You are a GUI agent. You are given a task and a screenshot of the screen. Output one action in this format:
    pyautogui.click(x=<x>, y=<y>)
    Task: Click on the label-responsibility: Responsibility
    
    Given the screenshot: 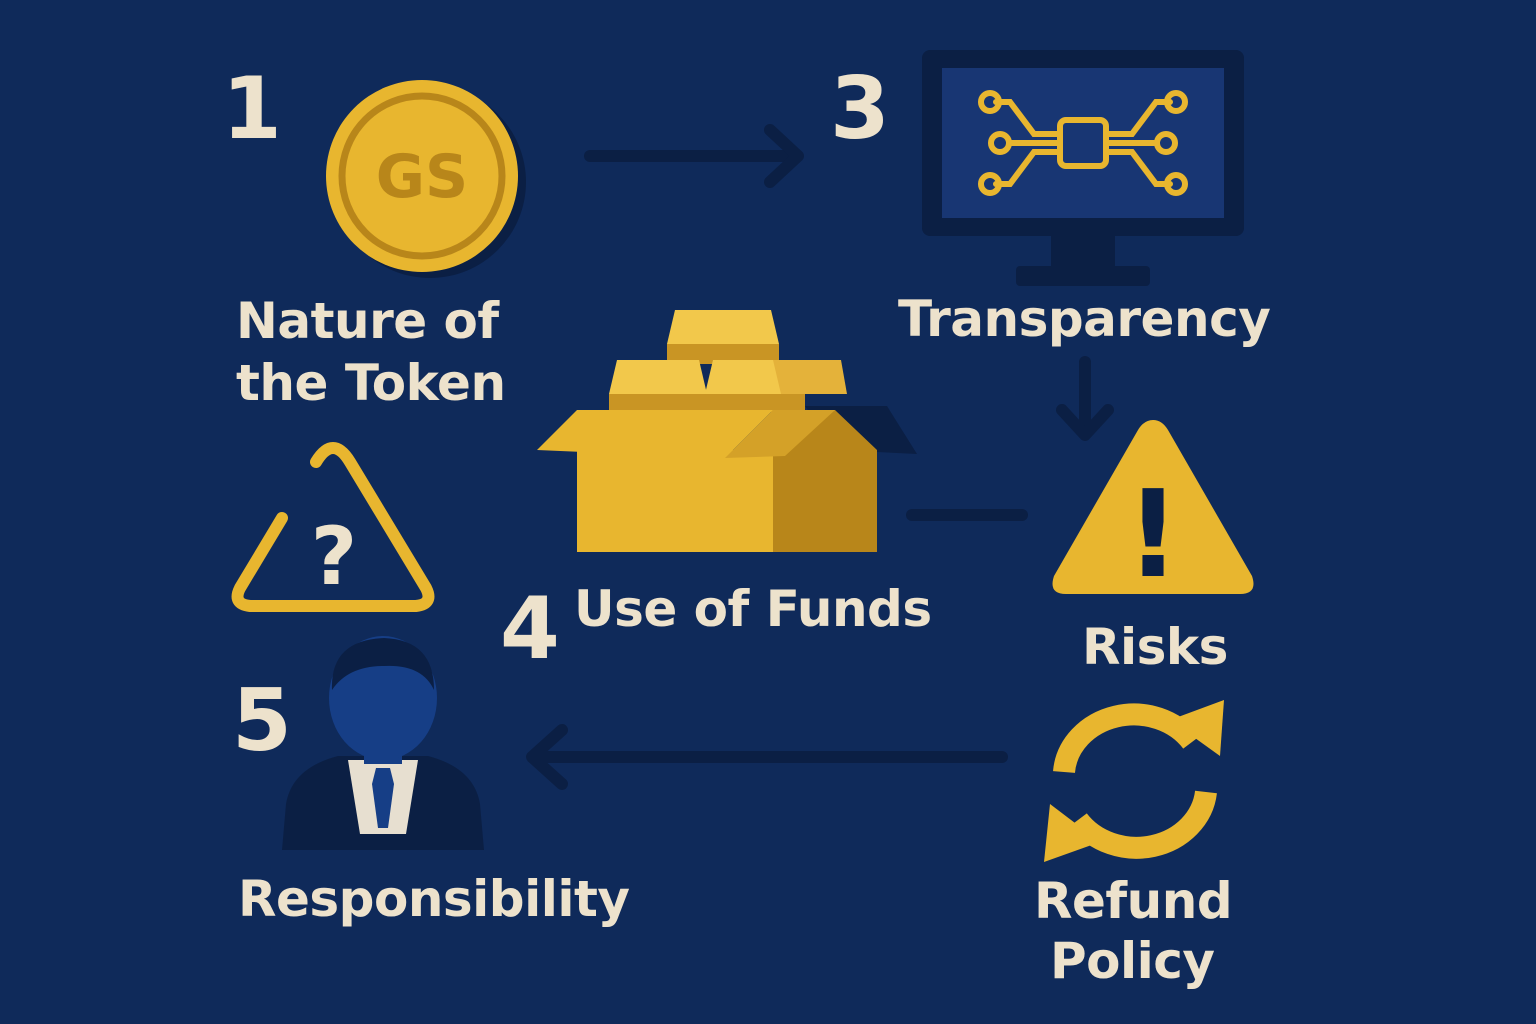 What is the action you would take?
    pyautogui.click(x=434, y=899)
    